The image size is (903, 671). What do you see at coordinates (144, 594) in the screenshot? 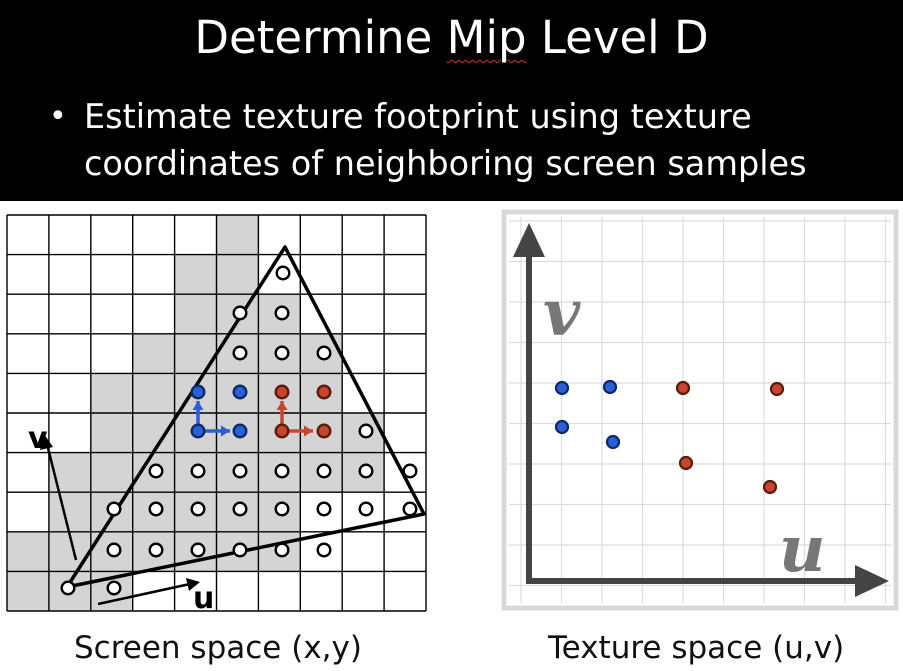
I see `screen-u-axis-line` at bounding box center [144, 594].